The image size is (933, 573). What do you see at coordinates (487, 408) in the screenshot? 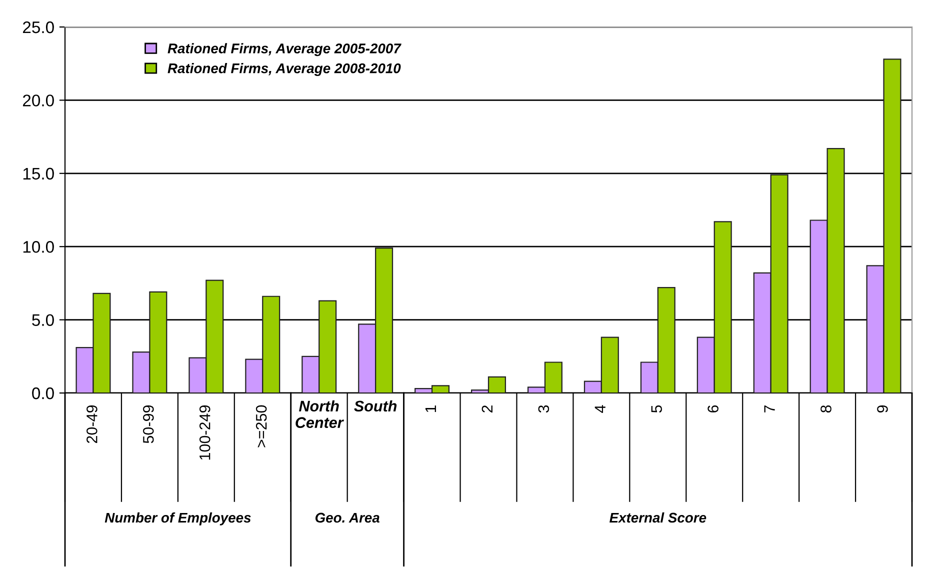
I see `x-tick-label: 2` at bounding box center [487, 408].